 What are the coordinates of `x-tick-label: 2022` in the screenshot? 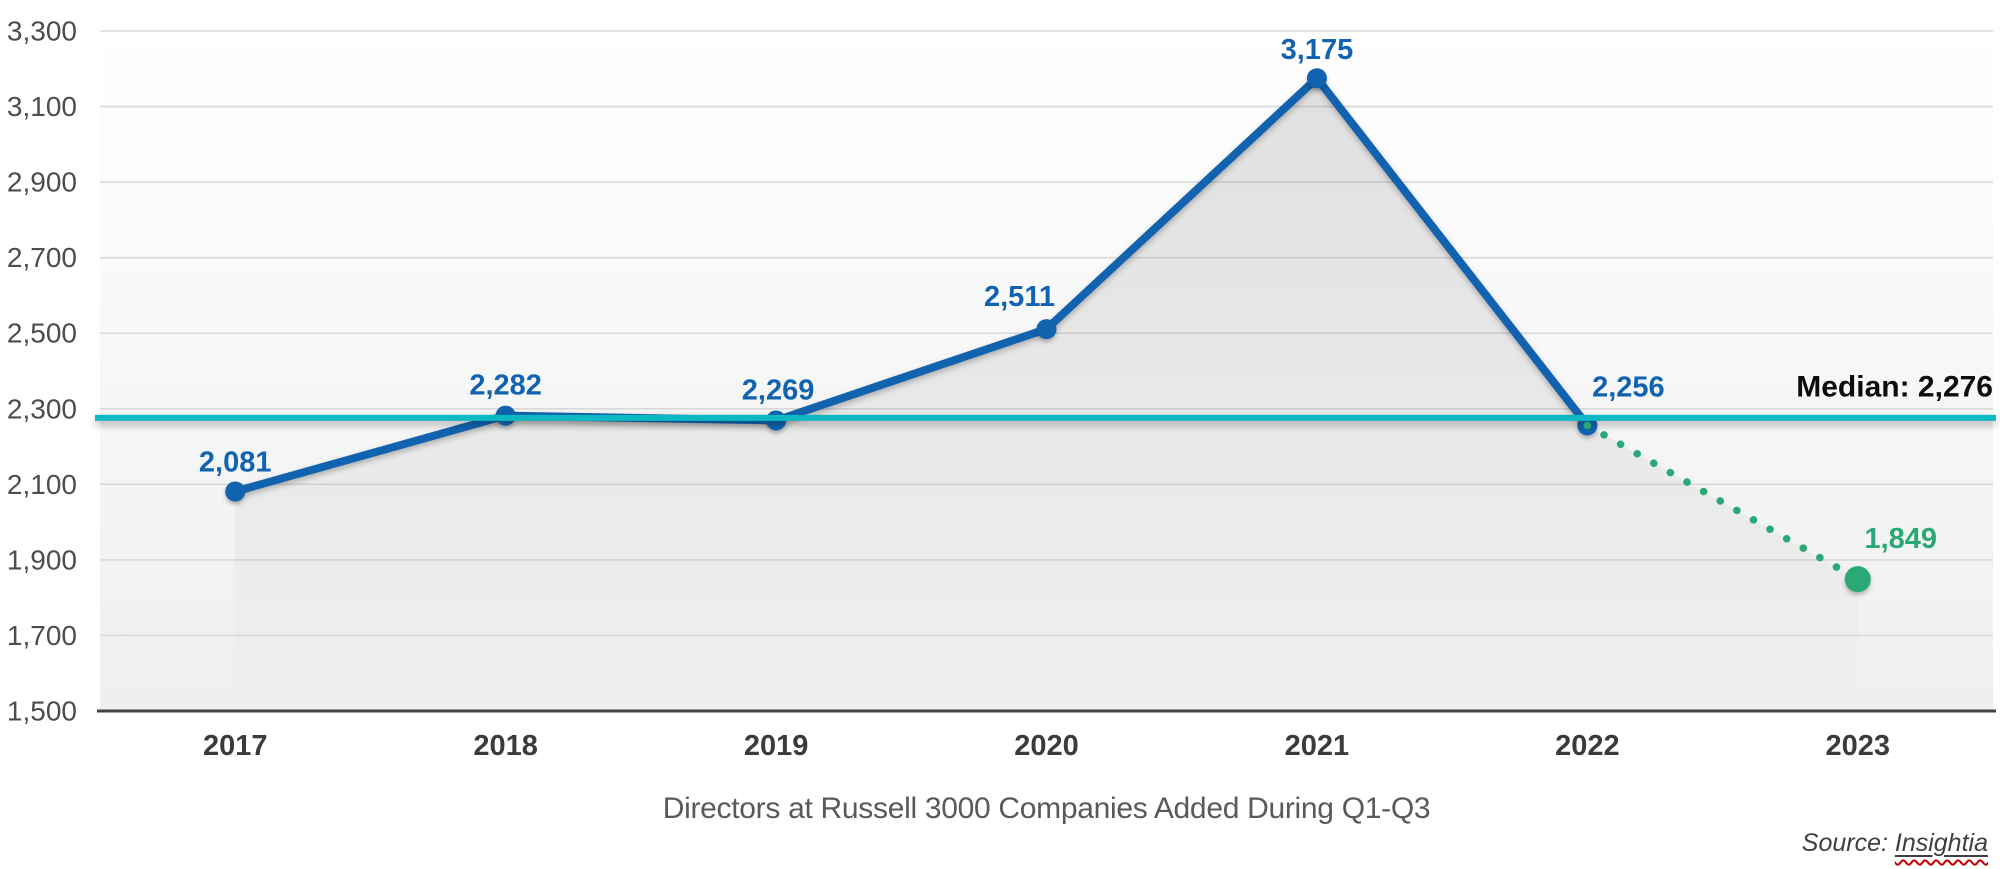 It's located at (1587, 746).